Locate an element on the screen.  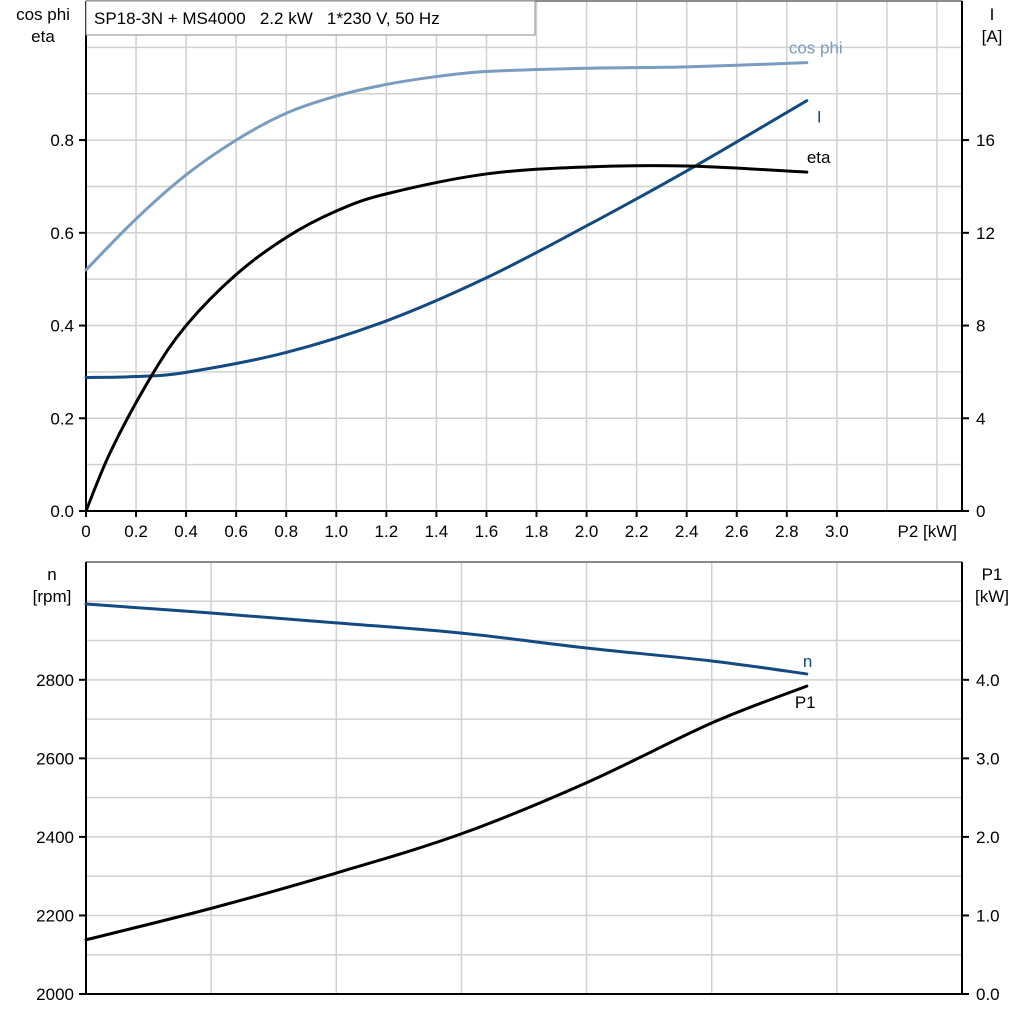
y-axis-label-right: P1 is located at coordinates (992, 574).